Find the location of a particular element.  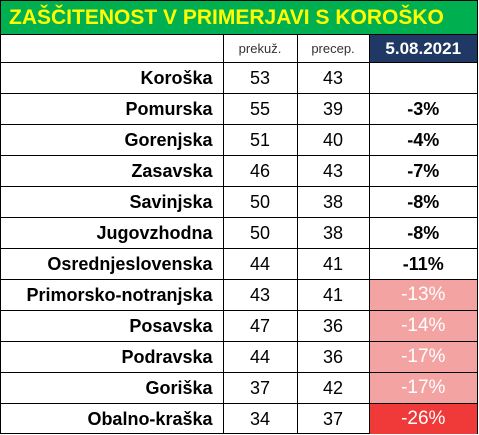

table-row: Savinjska 50 38 -8% is located at coordinates (239, 202).